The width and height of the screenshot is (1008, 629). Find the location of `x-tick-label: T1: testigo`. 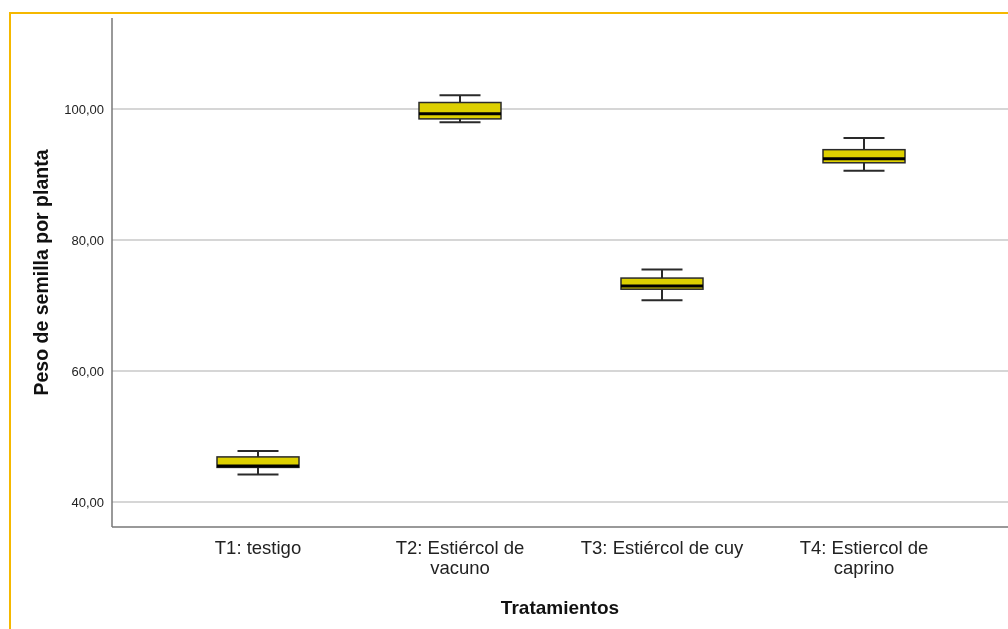

x-tick-label: T1: testigo is located at coordinates (258, 547).